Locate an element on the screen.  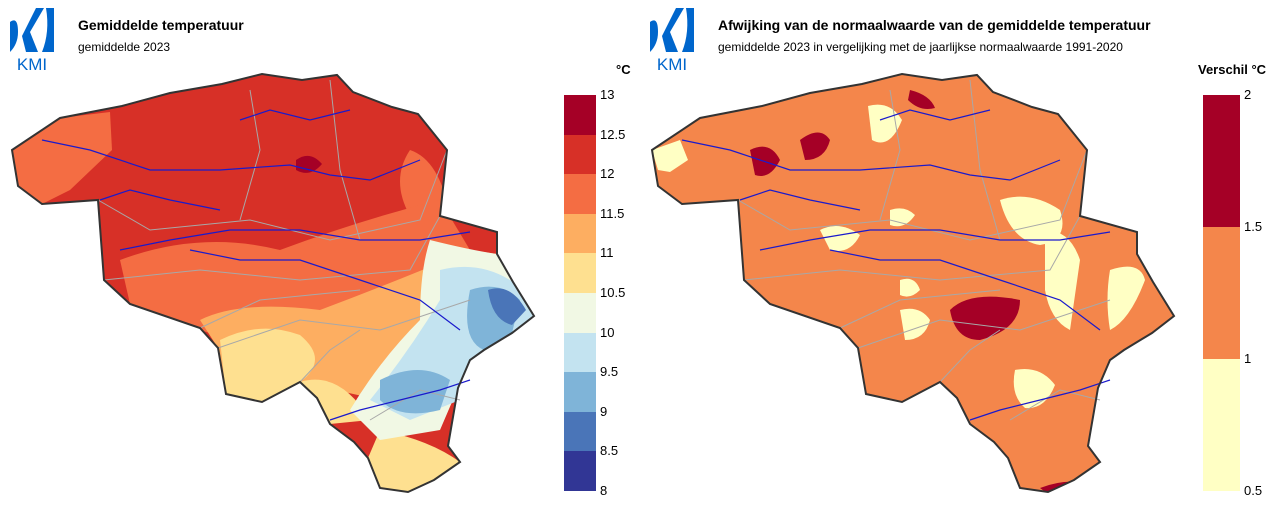
legend-tick-label: 10 is located at coordinates (607, 332).